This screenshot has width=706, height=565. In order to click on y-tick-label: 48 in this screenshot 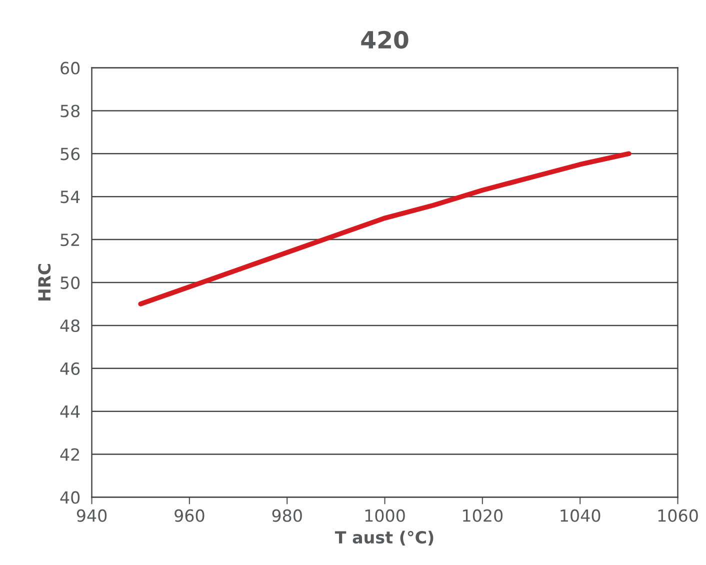, I will do `click(70, 325)`.